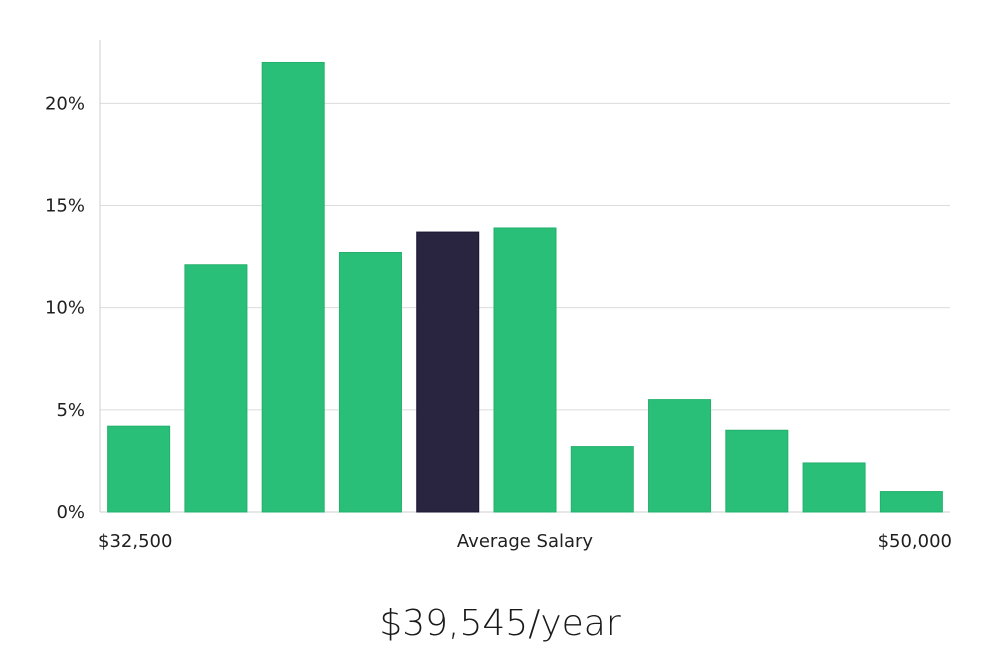 The height and width of the screenshot is (660, 1000). Describe the element at coordinates (70, 410) in the screenshot. I see `y-tick-label: 5%` at that location.